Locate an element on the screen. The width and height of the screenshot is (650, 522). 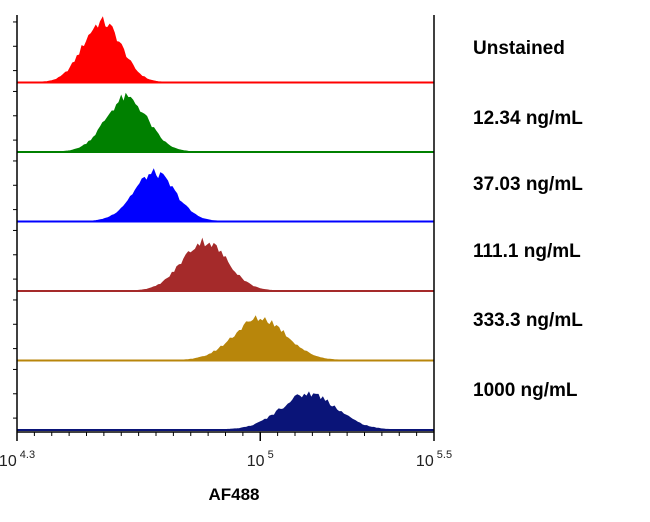
x-tick-exponent: 5.5 is located at coordinates (443, 455).